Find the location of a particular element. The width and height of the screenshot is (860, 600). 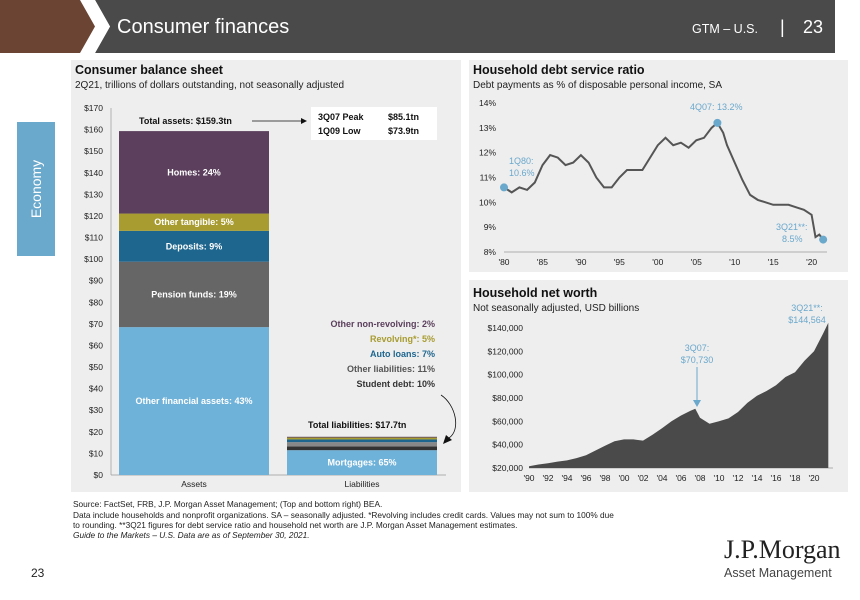

liability-segment-label: Mortgages: 65% is located at coordinates (361, 463).